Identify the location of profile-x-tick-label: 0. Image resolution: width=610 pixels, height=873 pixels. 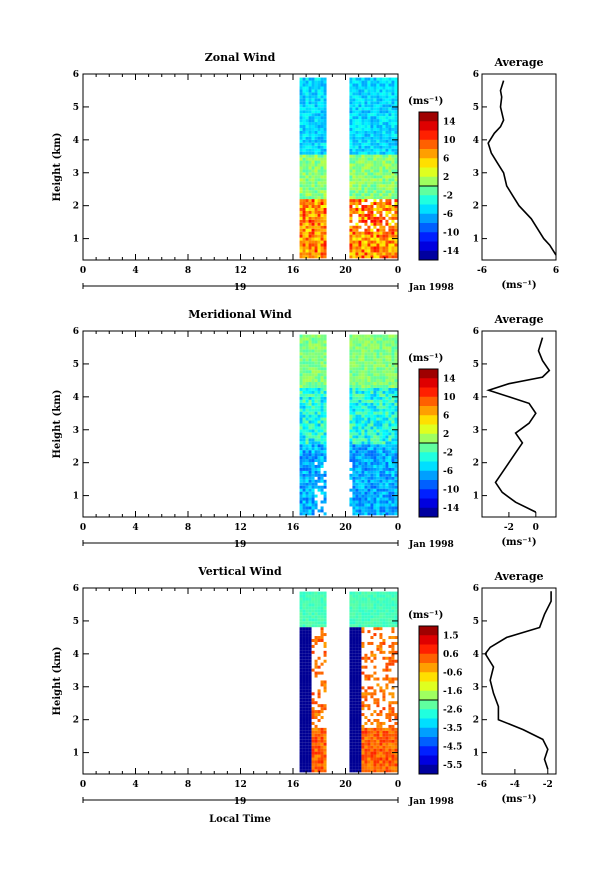
(536, 528).